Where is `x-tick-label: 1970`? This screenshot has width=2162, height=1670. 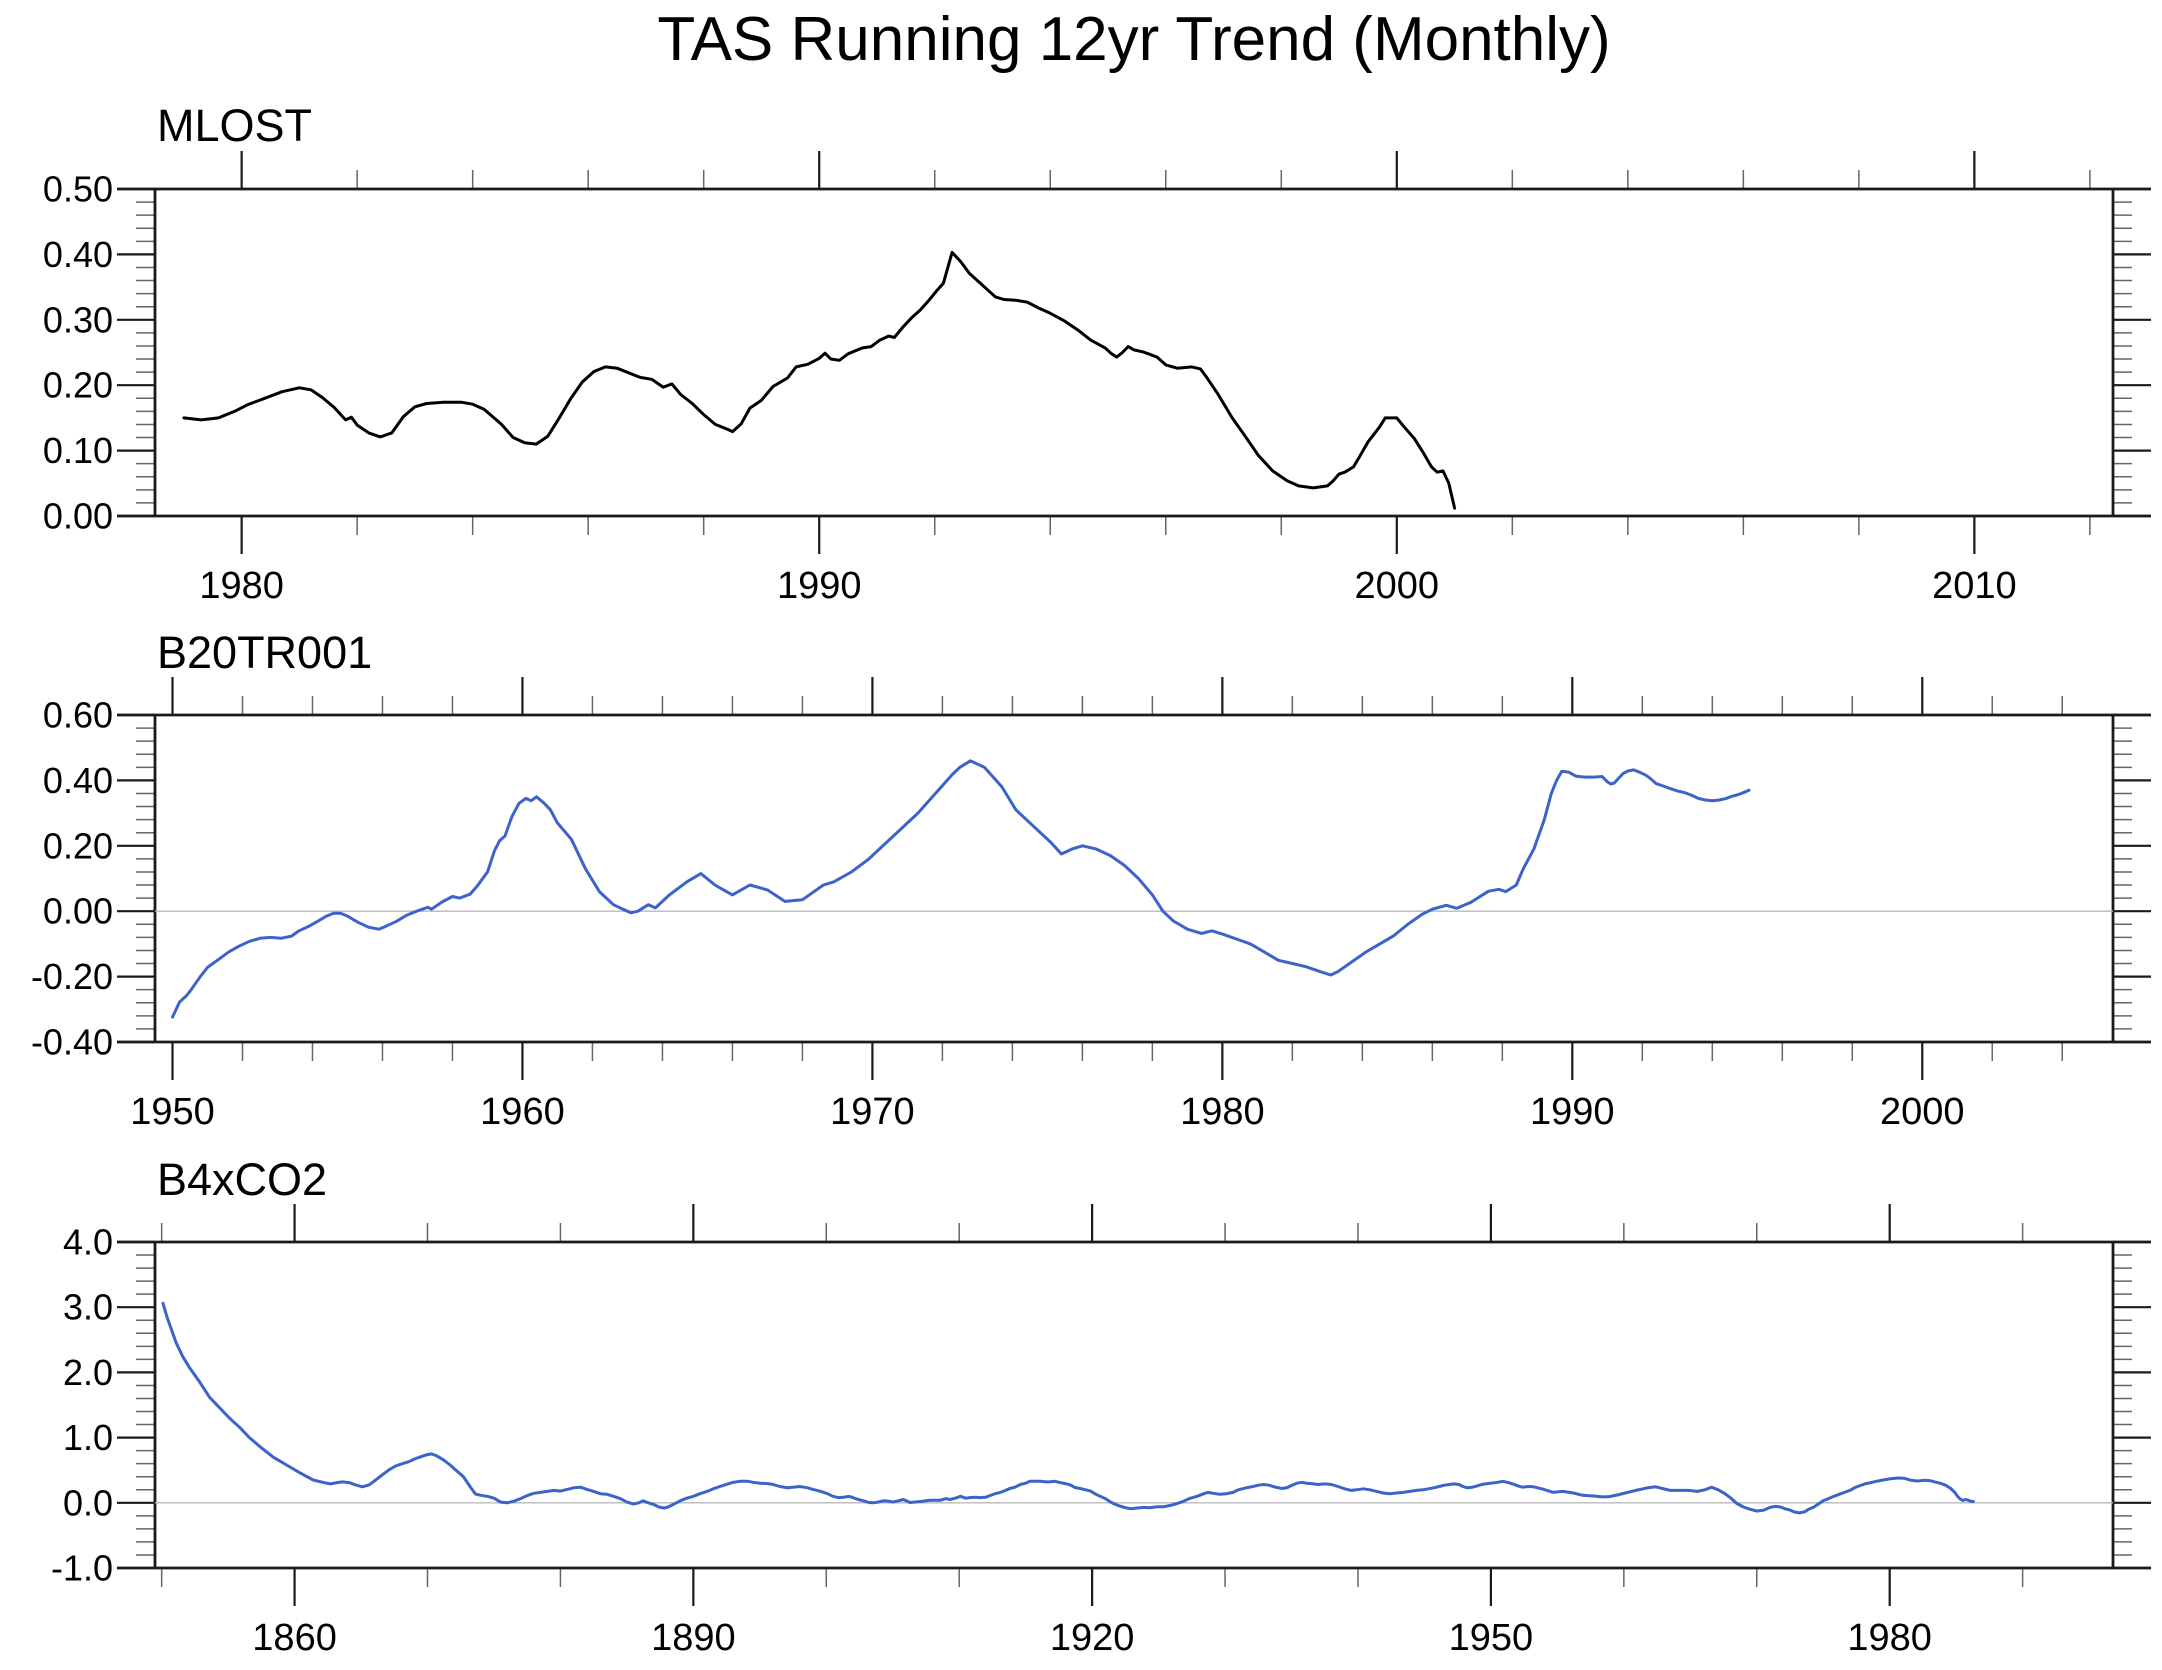
x-tick-label: 1970 is located at coordinates (872, 1112).